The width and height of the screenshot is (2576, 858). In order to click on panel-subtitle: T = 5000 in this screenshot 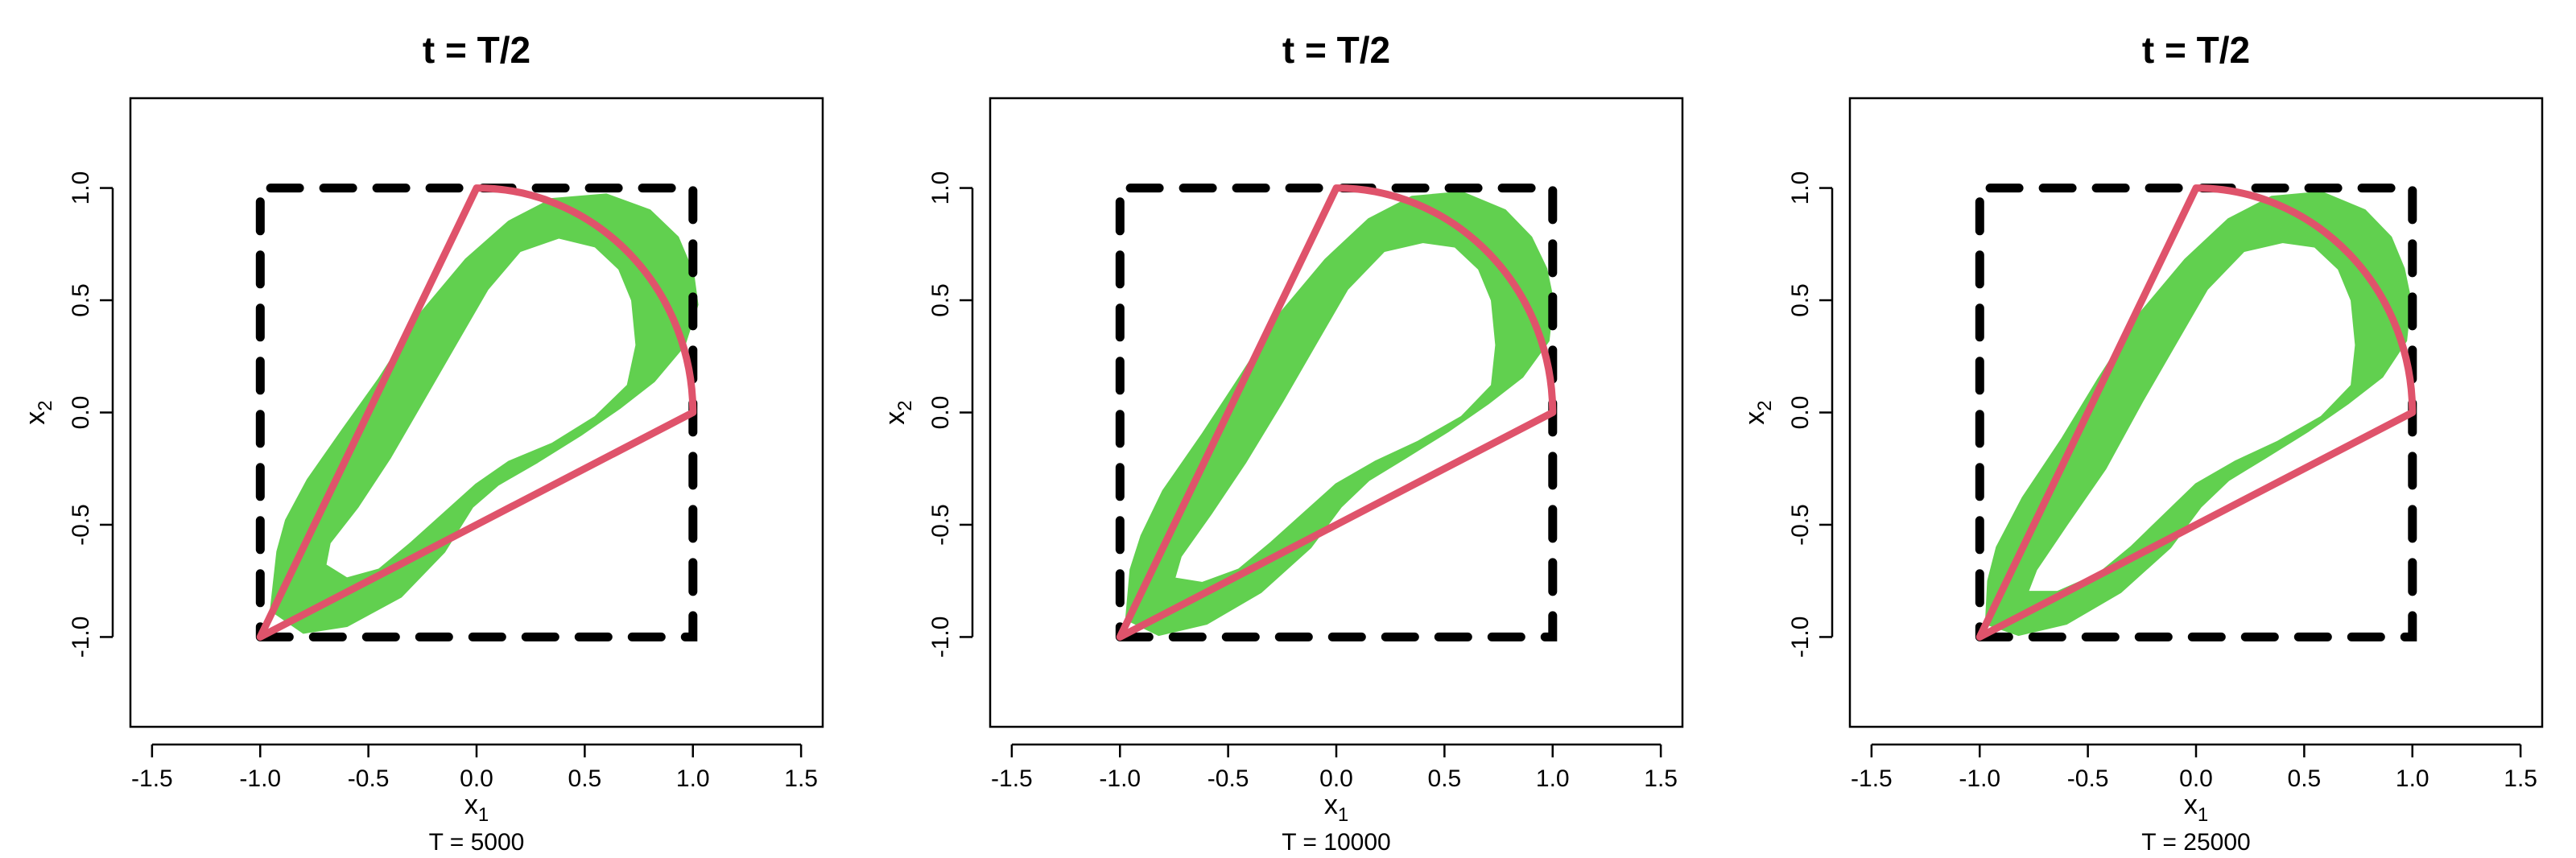, I will do `click(477, 842)`.